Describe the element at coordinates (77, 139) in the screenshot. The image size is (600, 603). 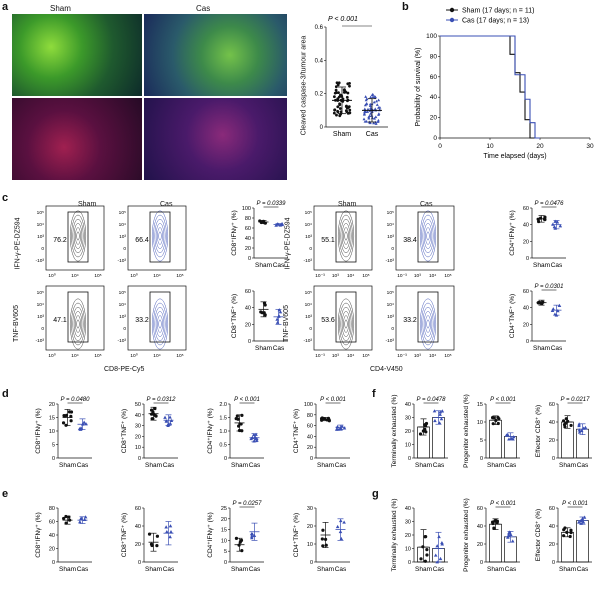
I see `micrograph-sham-red` at that location.